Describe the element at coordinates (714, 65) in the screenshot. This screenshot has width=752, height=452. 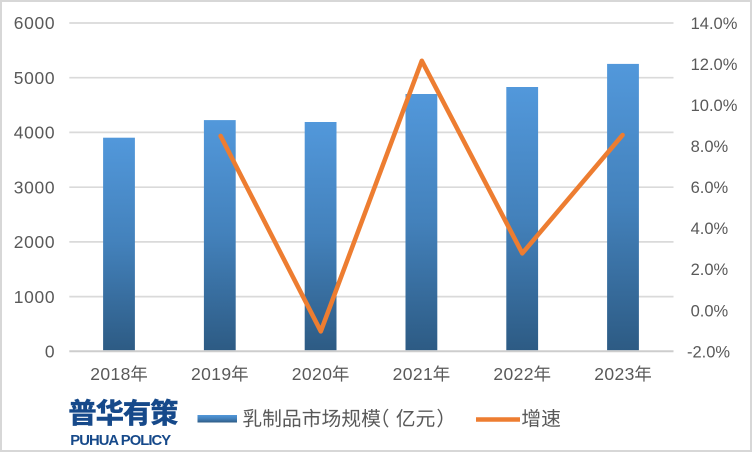
I see `svg-text: 12.0%` at that location.